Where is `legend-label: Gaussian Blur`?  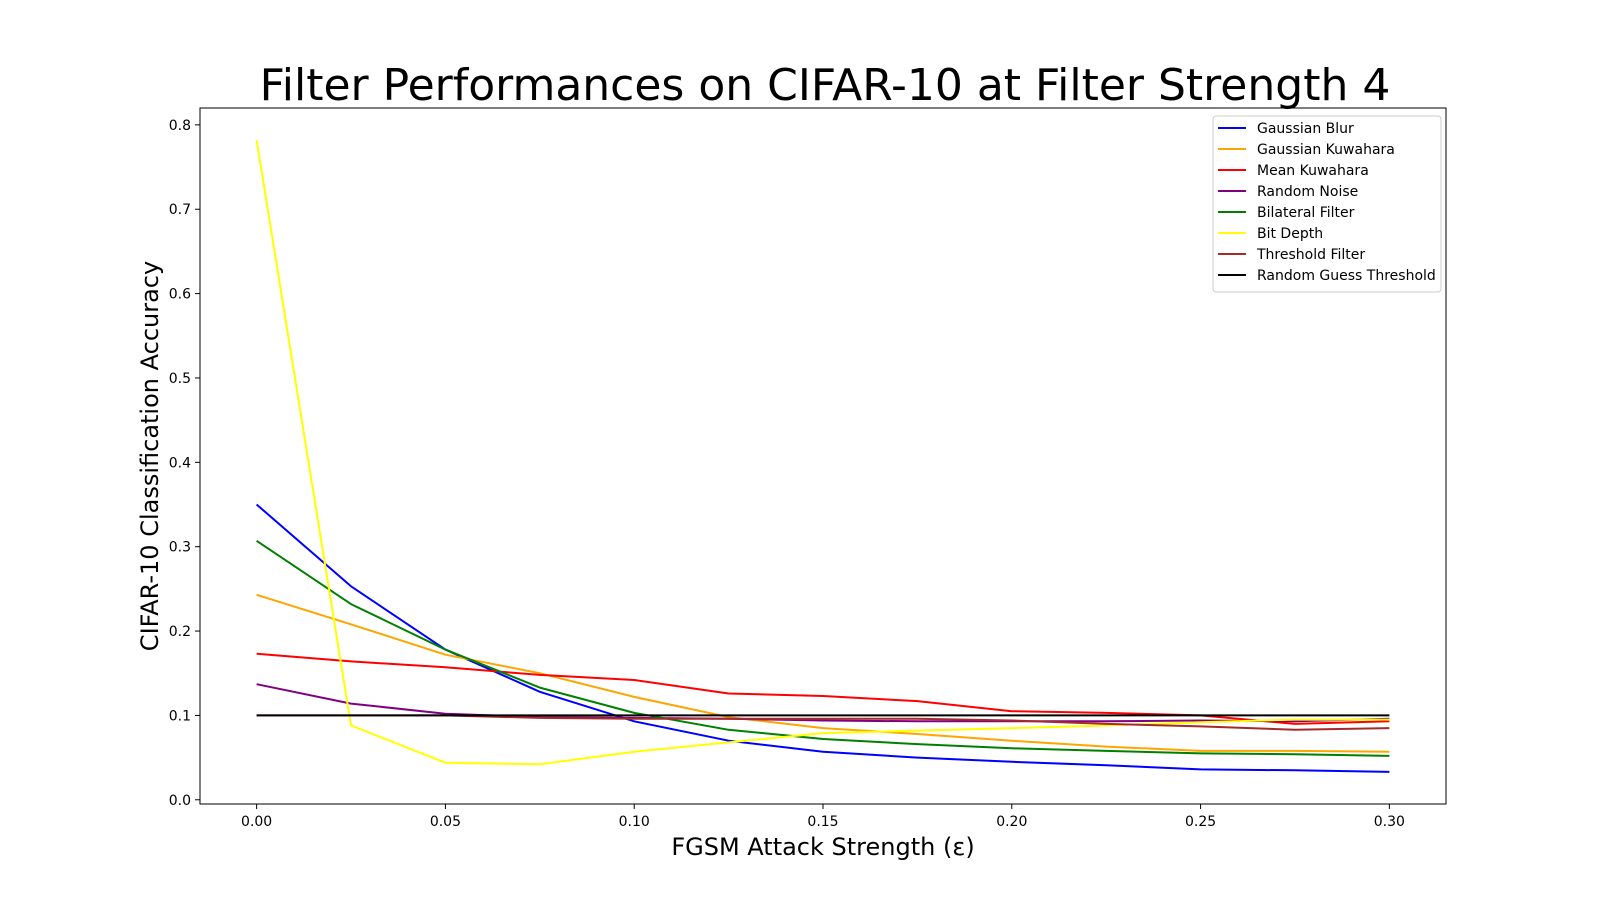
legend-label: Gaussian Blur is located at coordinates (1305, 129).